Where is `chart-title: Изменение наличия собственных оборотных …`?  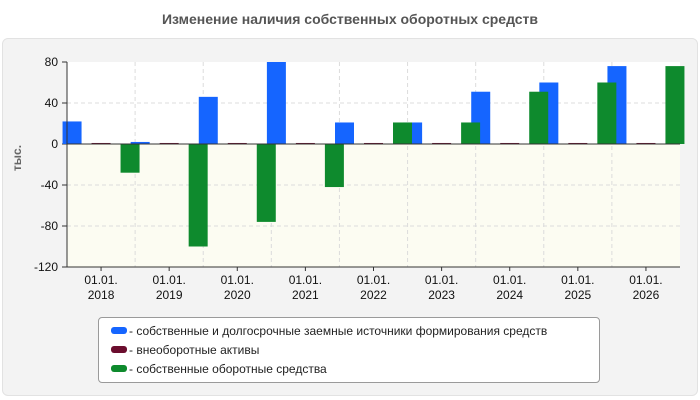 chart-title: Изменение наличия собственных оборотных … is located at coordinates (350, 19).